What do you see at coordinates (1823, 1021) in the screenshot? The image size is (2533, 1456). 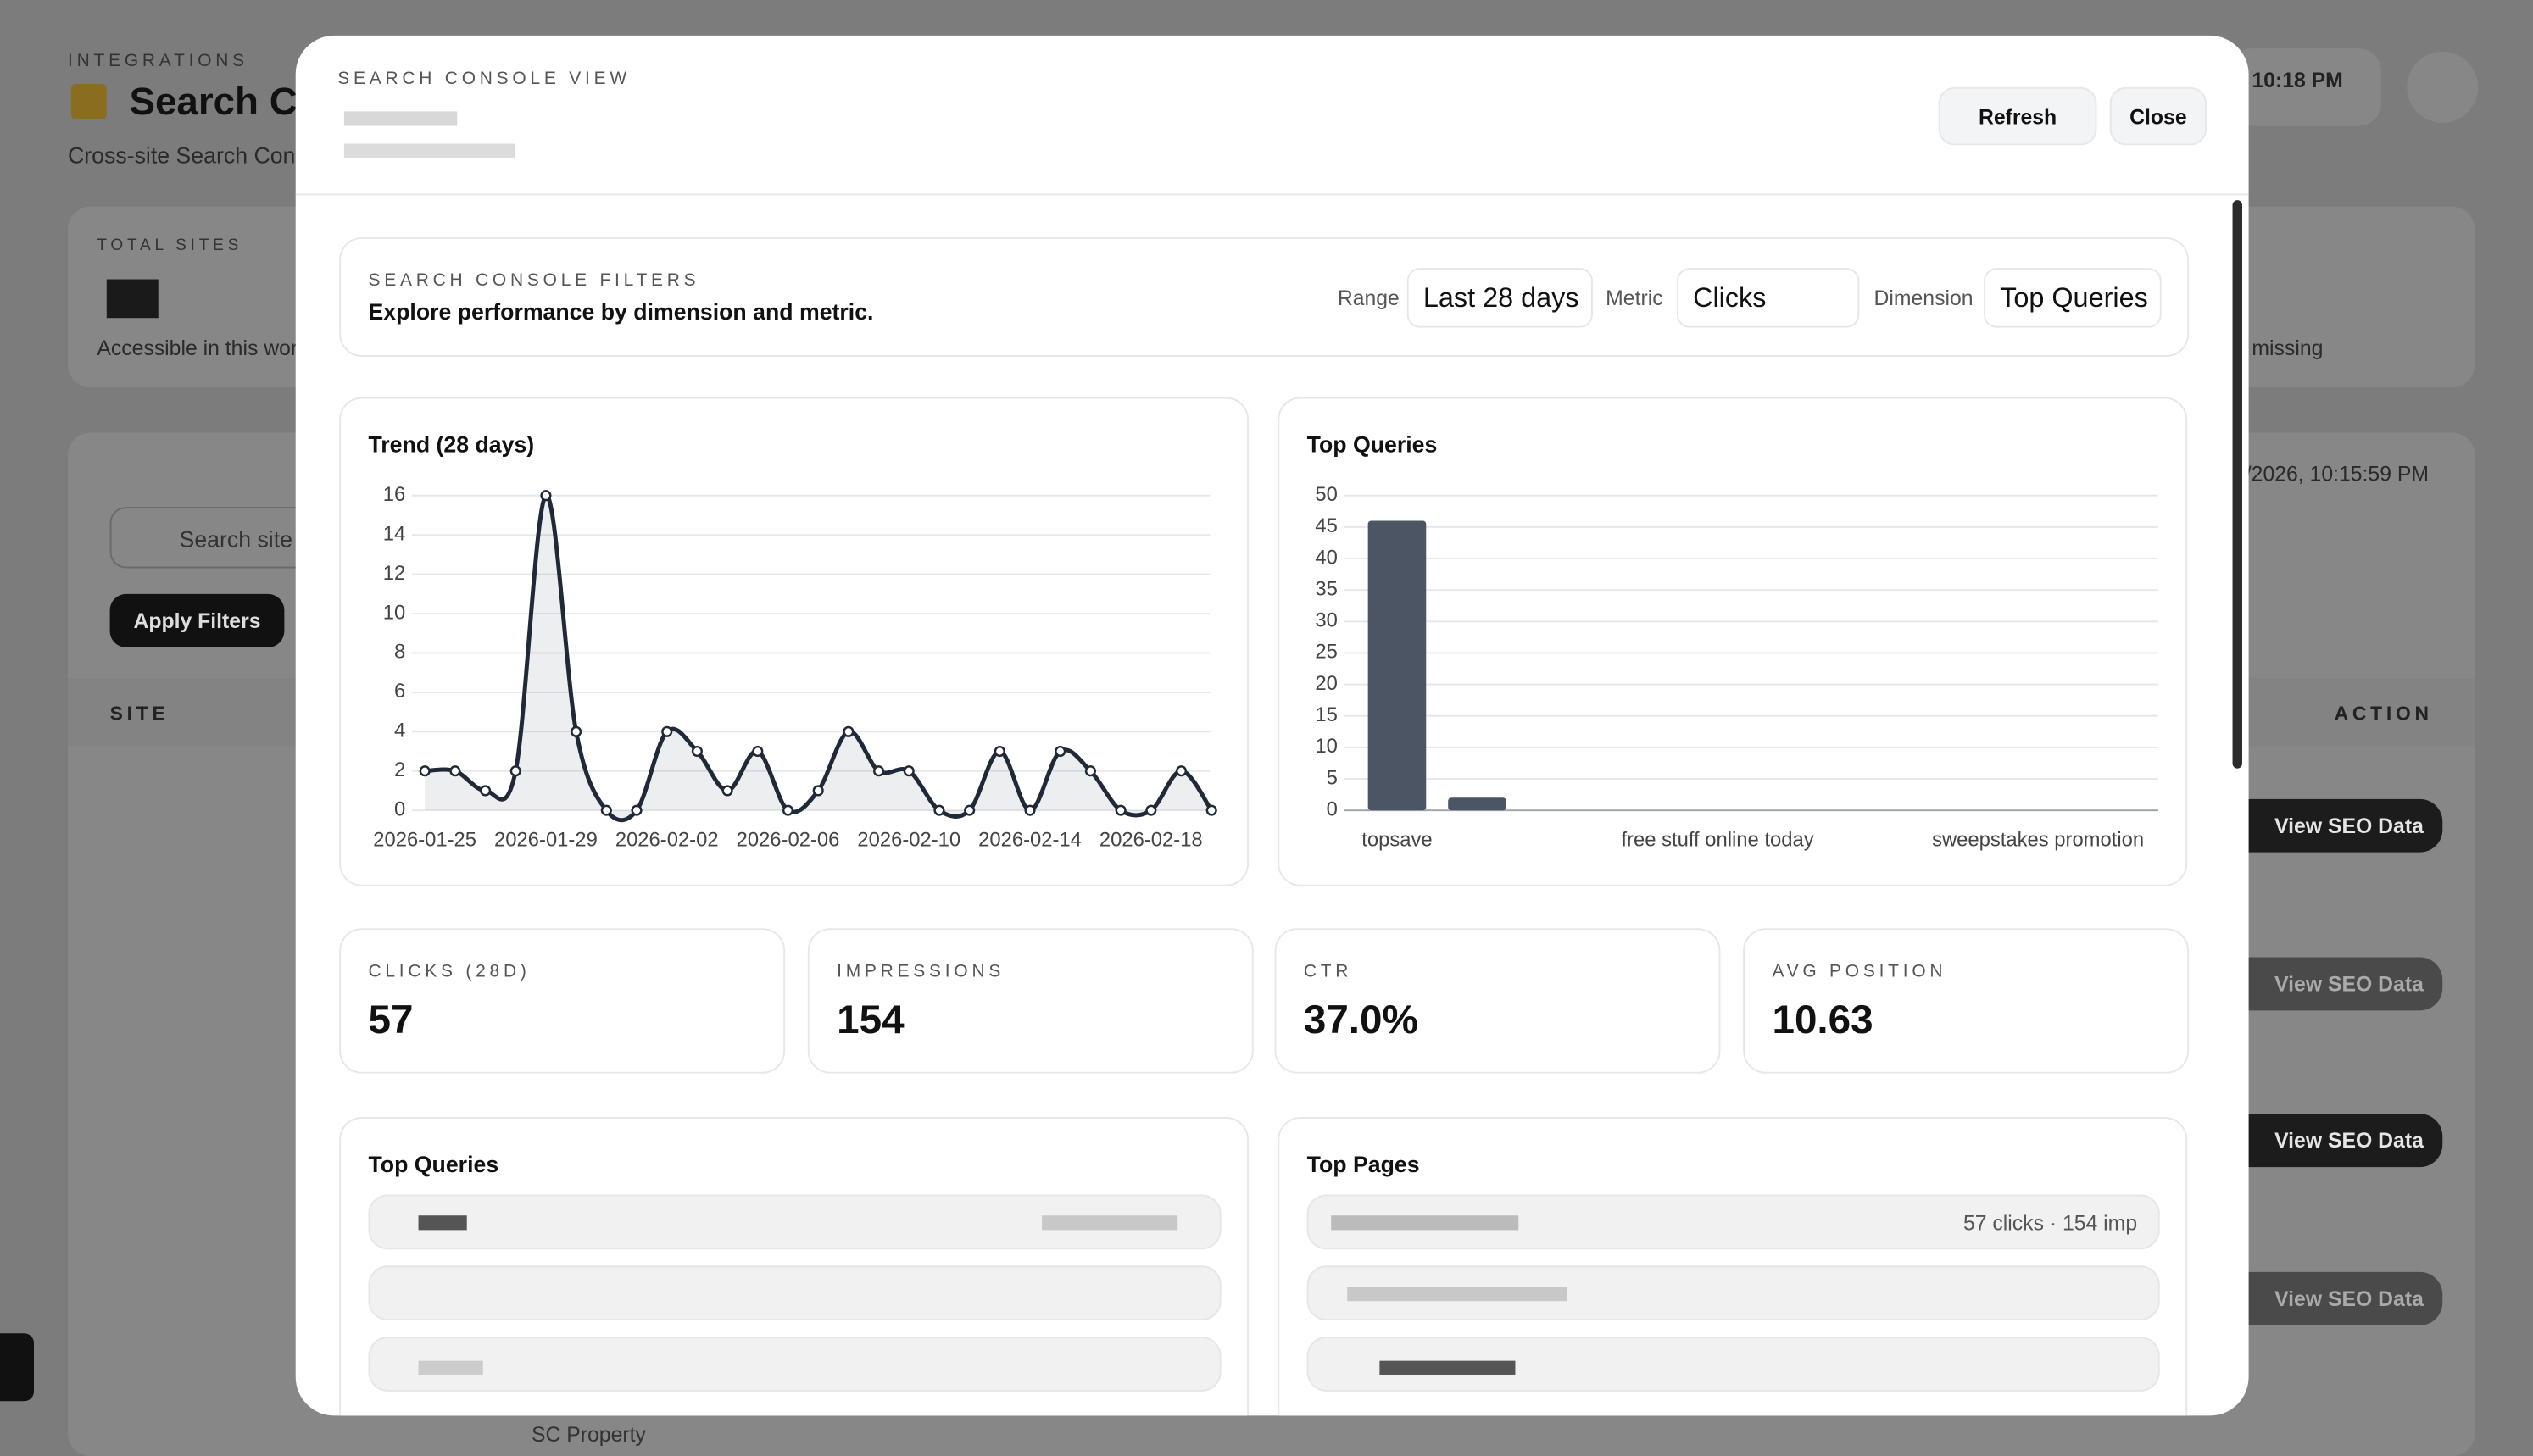 I see `stat-value: 10.63` at bounding box center [1823, 1021].